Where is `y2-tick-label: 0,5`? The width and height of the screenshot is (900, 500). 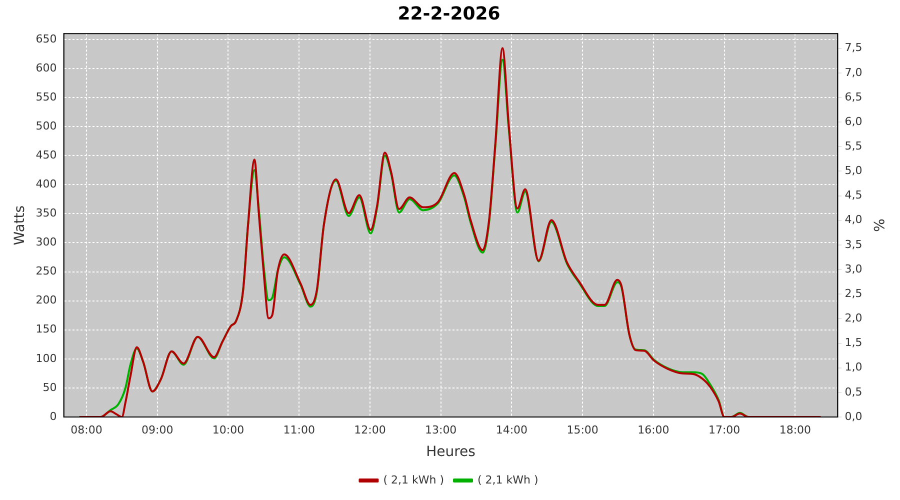
y2-tick-label: 0,5 is located at coordinates (853, 391).